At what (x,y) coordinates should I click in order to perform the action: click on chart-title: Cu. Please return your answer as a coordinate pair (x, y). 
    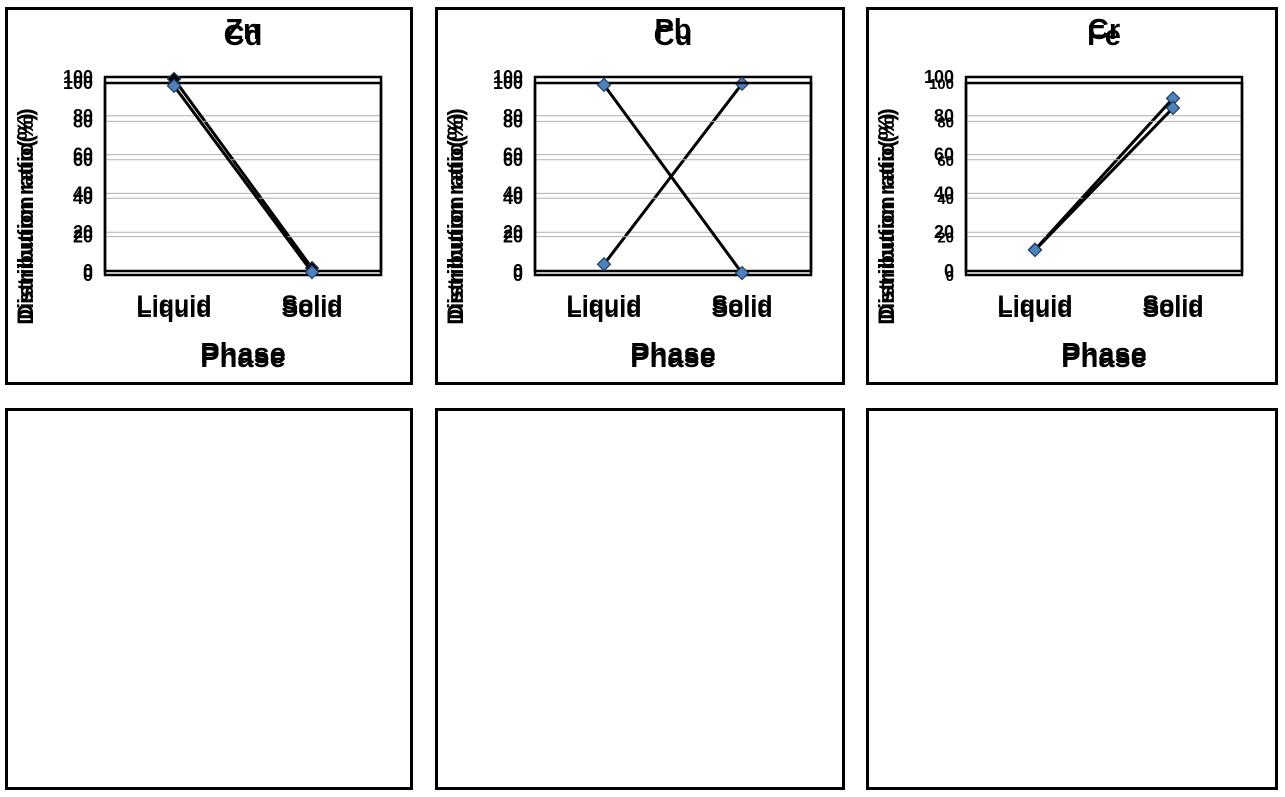
    Looking at the image, I should click on (673, 36).